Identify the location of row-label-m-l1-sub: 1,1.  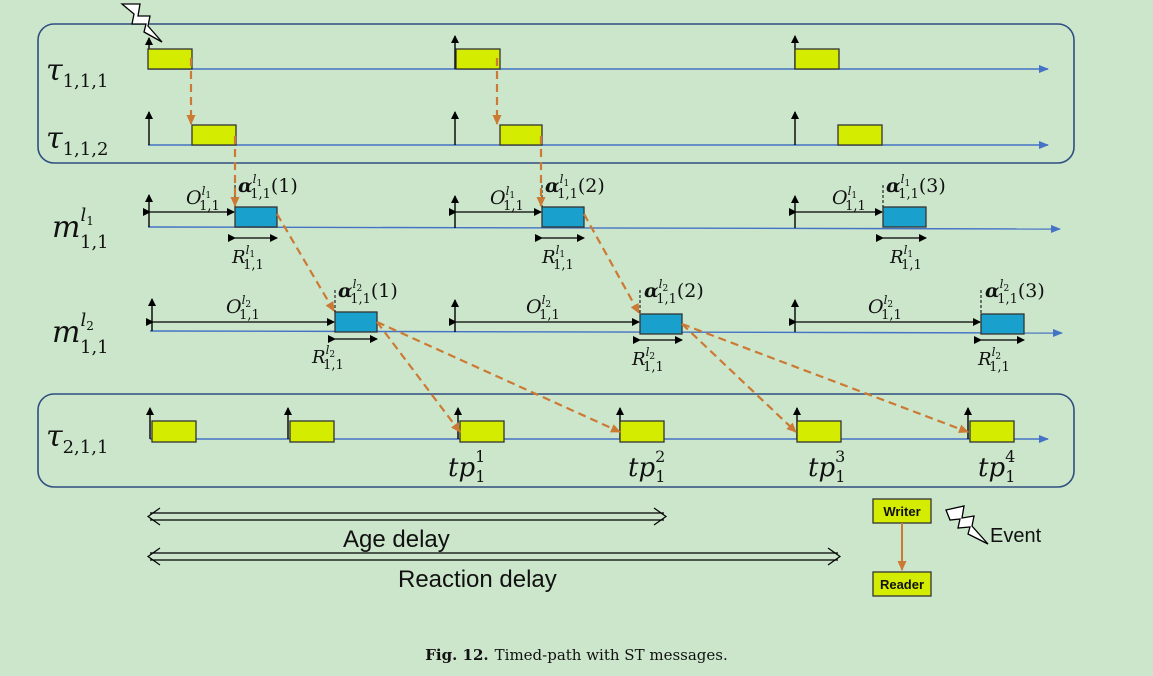
(94, 242).